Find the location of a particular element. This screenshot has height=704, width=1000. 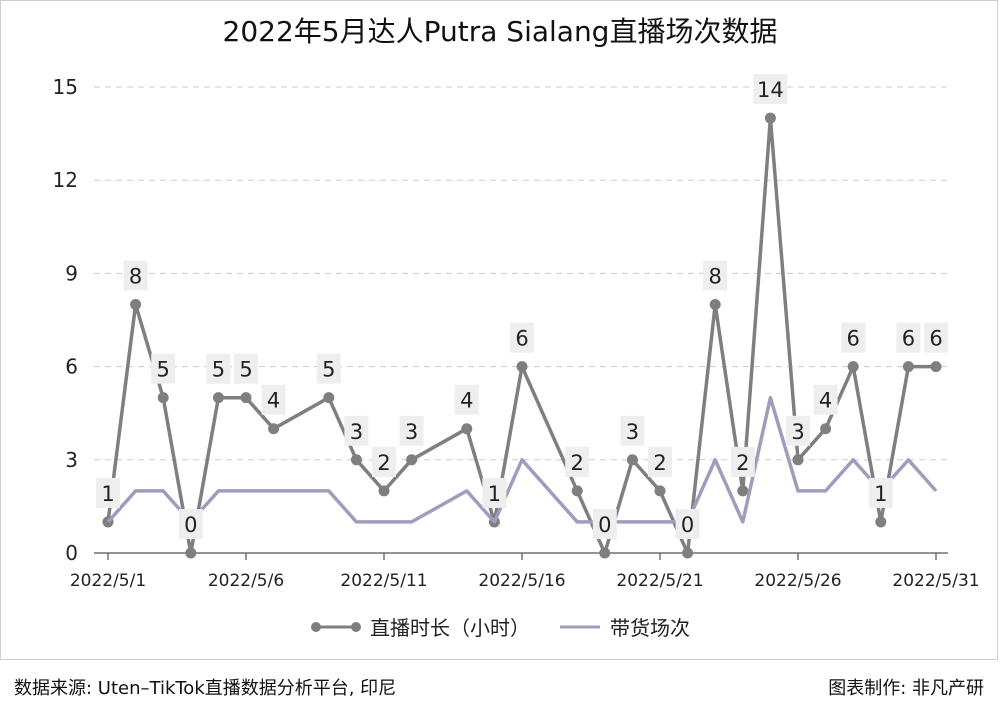

data-label: 14 is located at coordinates (770, 90).